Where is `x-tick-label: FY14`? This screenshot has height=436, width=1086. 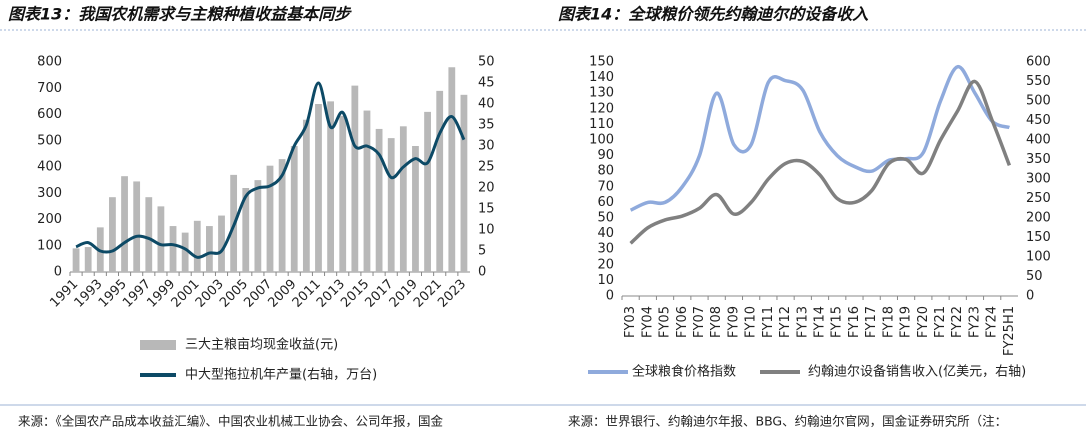 x-tick-label: FY14 is located at coordinates (820, 322).